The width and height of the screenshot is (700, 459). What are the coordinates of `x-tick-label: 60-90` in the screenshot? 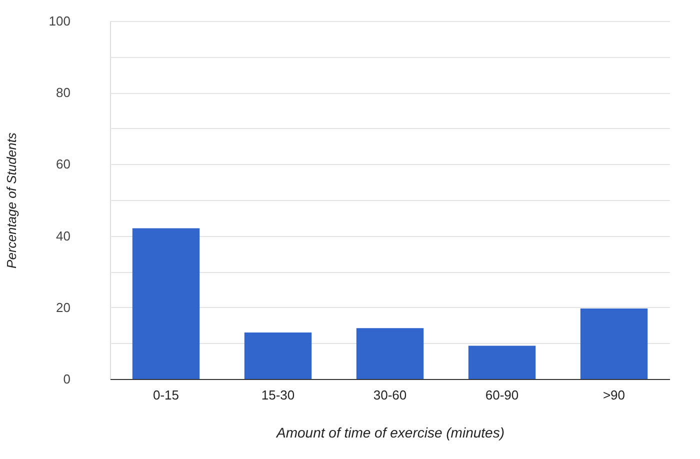 It's located at (502, 395).